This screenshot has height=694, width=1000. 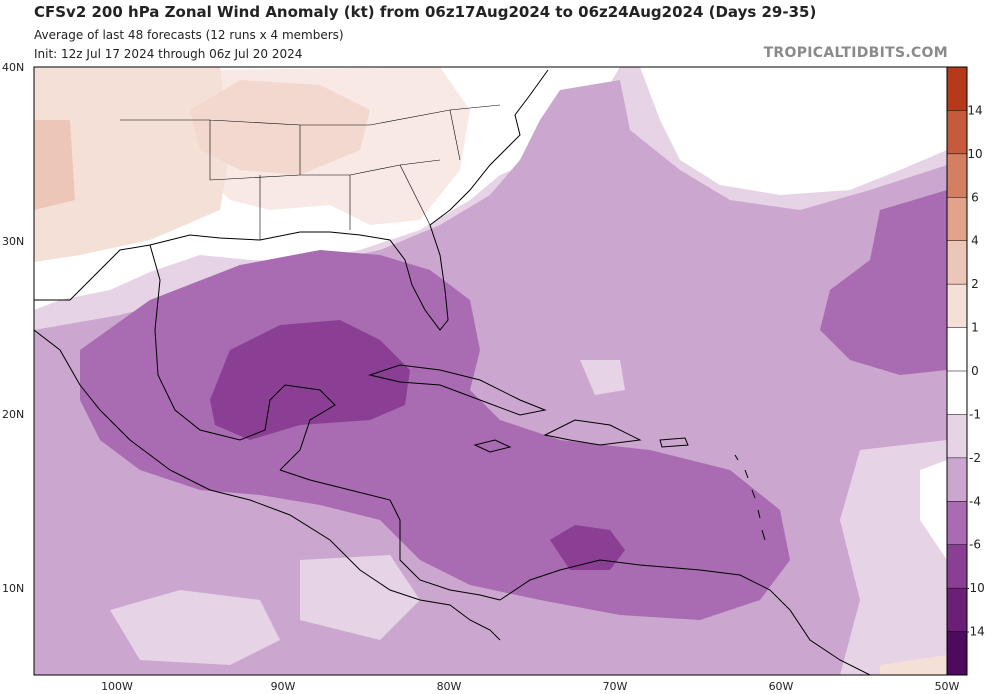 I want to click on colorbar-label: -6, so click(x=975, y=545).